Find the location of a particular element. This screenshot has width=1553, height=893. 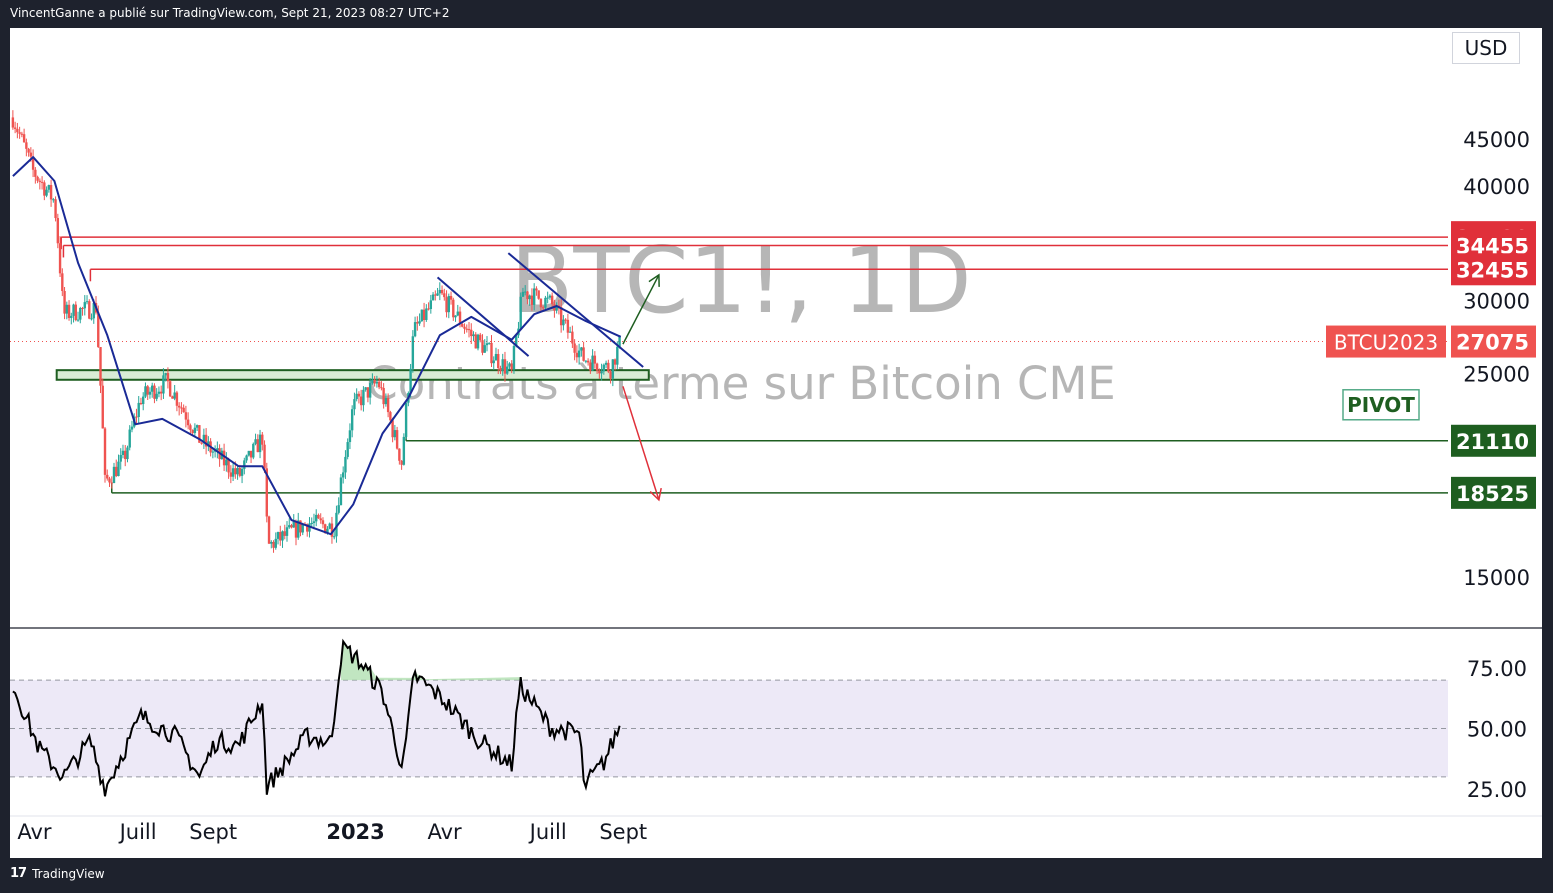

rsi-tick-50.00: 50.00 is located at coordinates (1497, 730).